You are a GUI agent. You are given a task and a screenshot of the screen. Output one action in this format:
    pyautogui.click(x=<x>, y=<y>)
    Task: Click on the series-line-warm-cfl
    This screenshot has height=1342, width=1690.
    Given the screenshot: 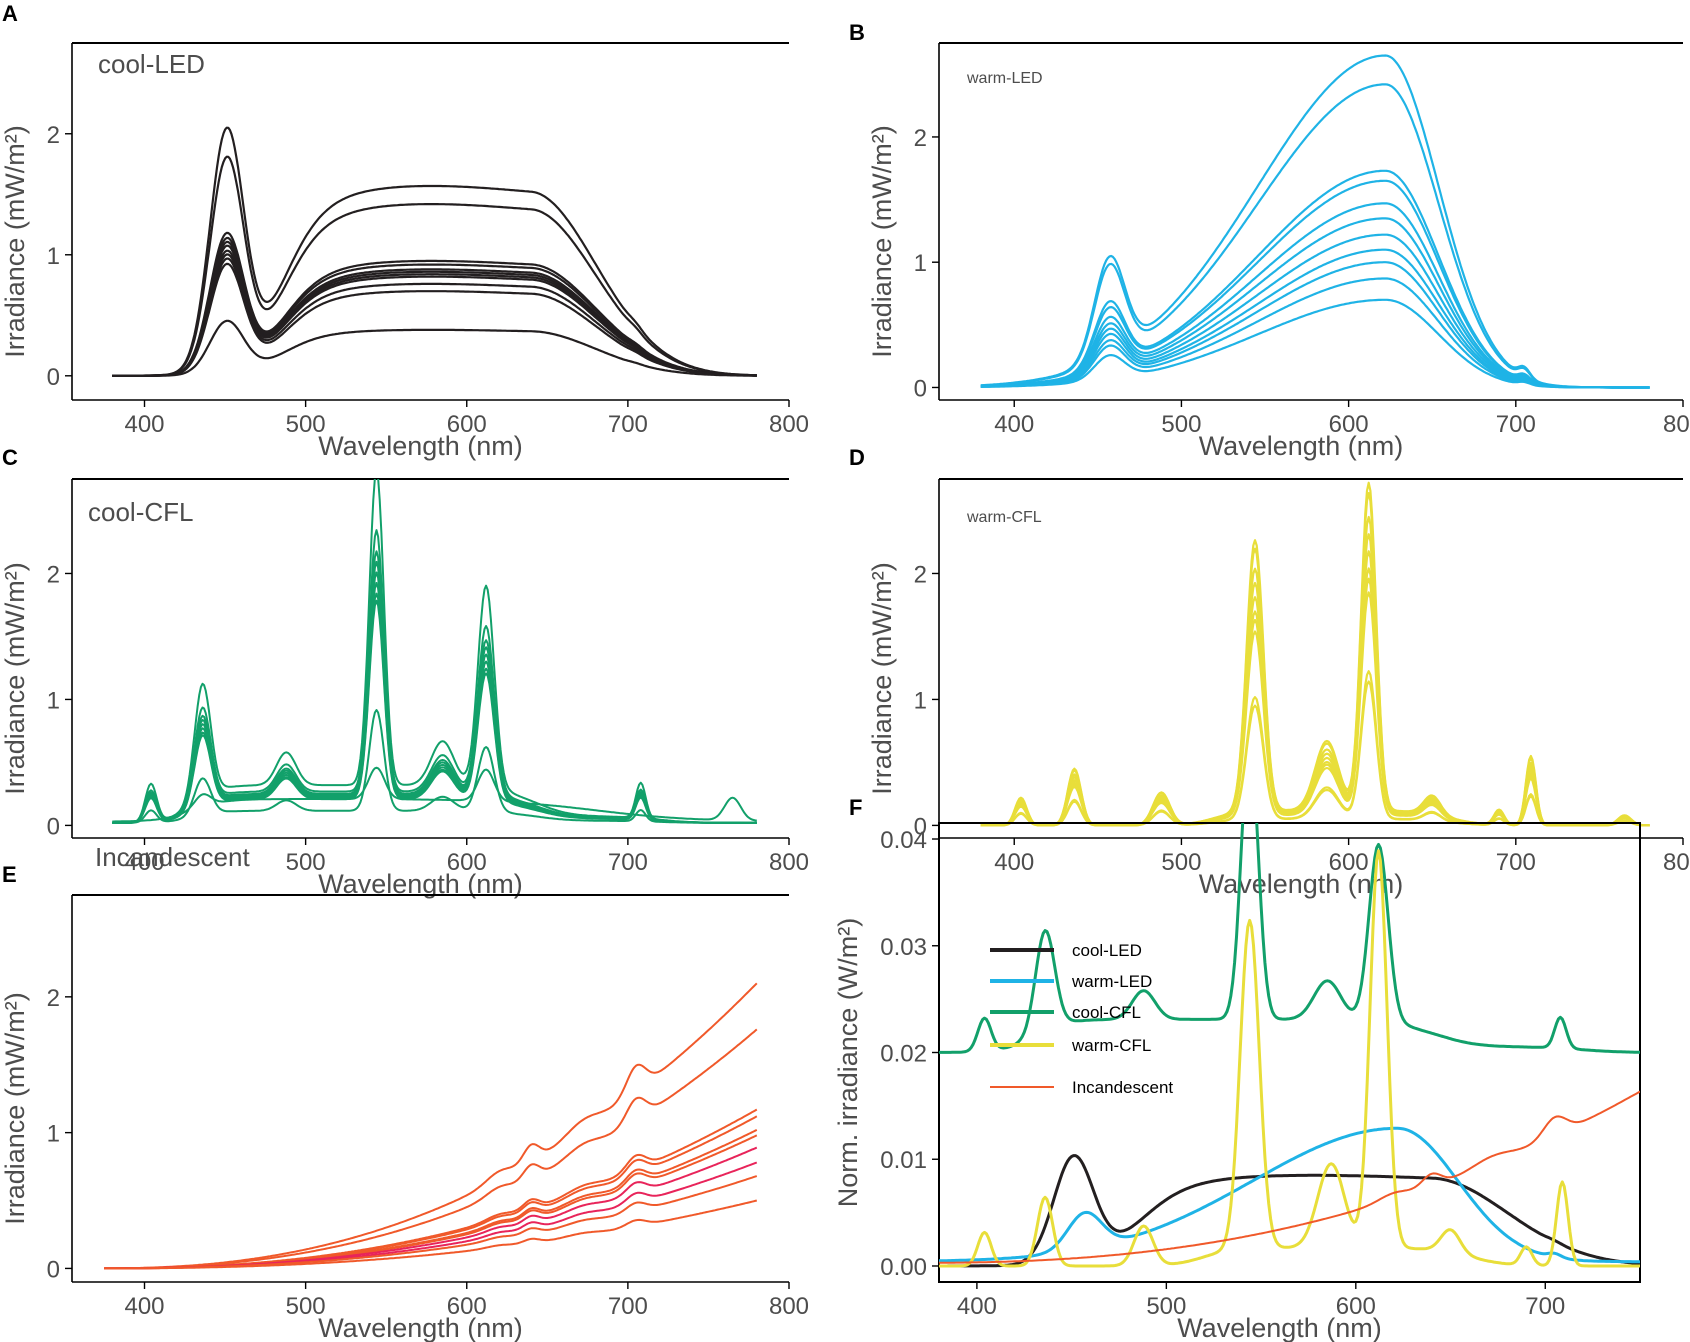 What is the action you would take?
    pyautogui.click(x=1289, y=1058)
    